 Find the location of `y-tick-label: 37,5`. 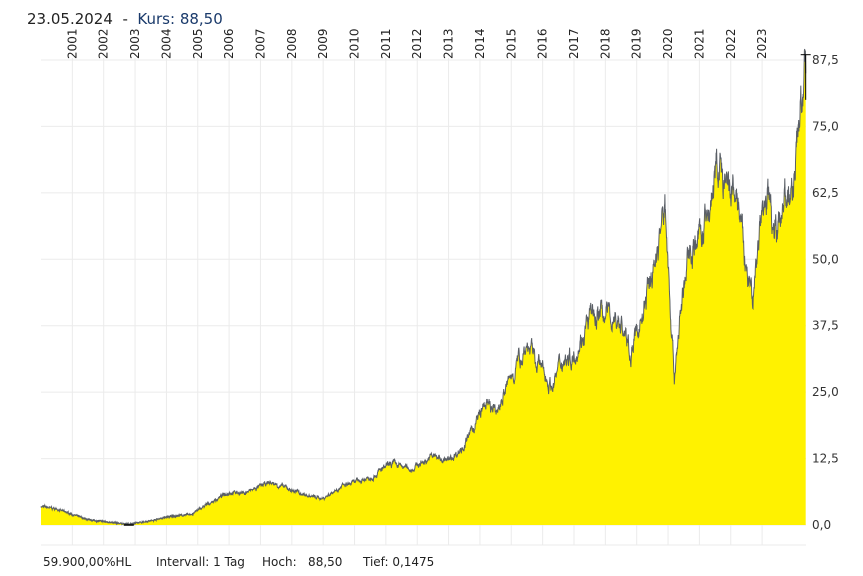

y-tick-label: 37,5 is located at coordinates (825, 326).